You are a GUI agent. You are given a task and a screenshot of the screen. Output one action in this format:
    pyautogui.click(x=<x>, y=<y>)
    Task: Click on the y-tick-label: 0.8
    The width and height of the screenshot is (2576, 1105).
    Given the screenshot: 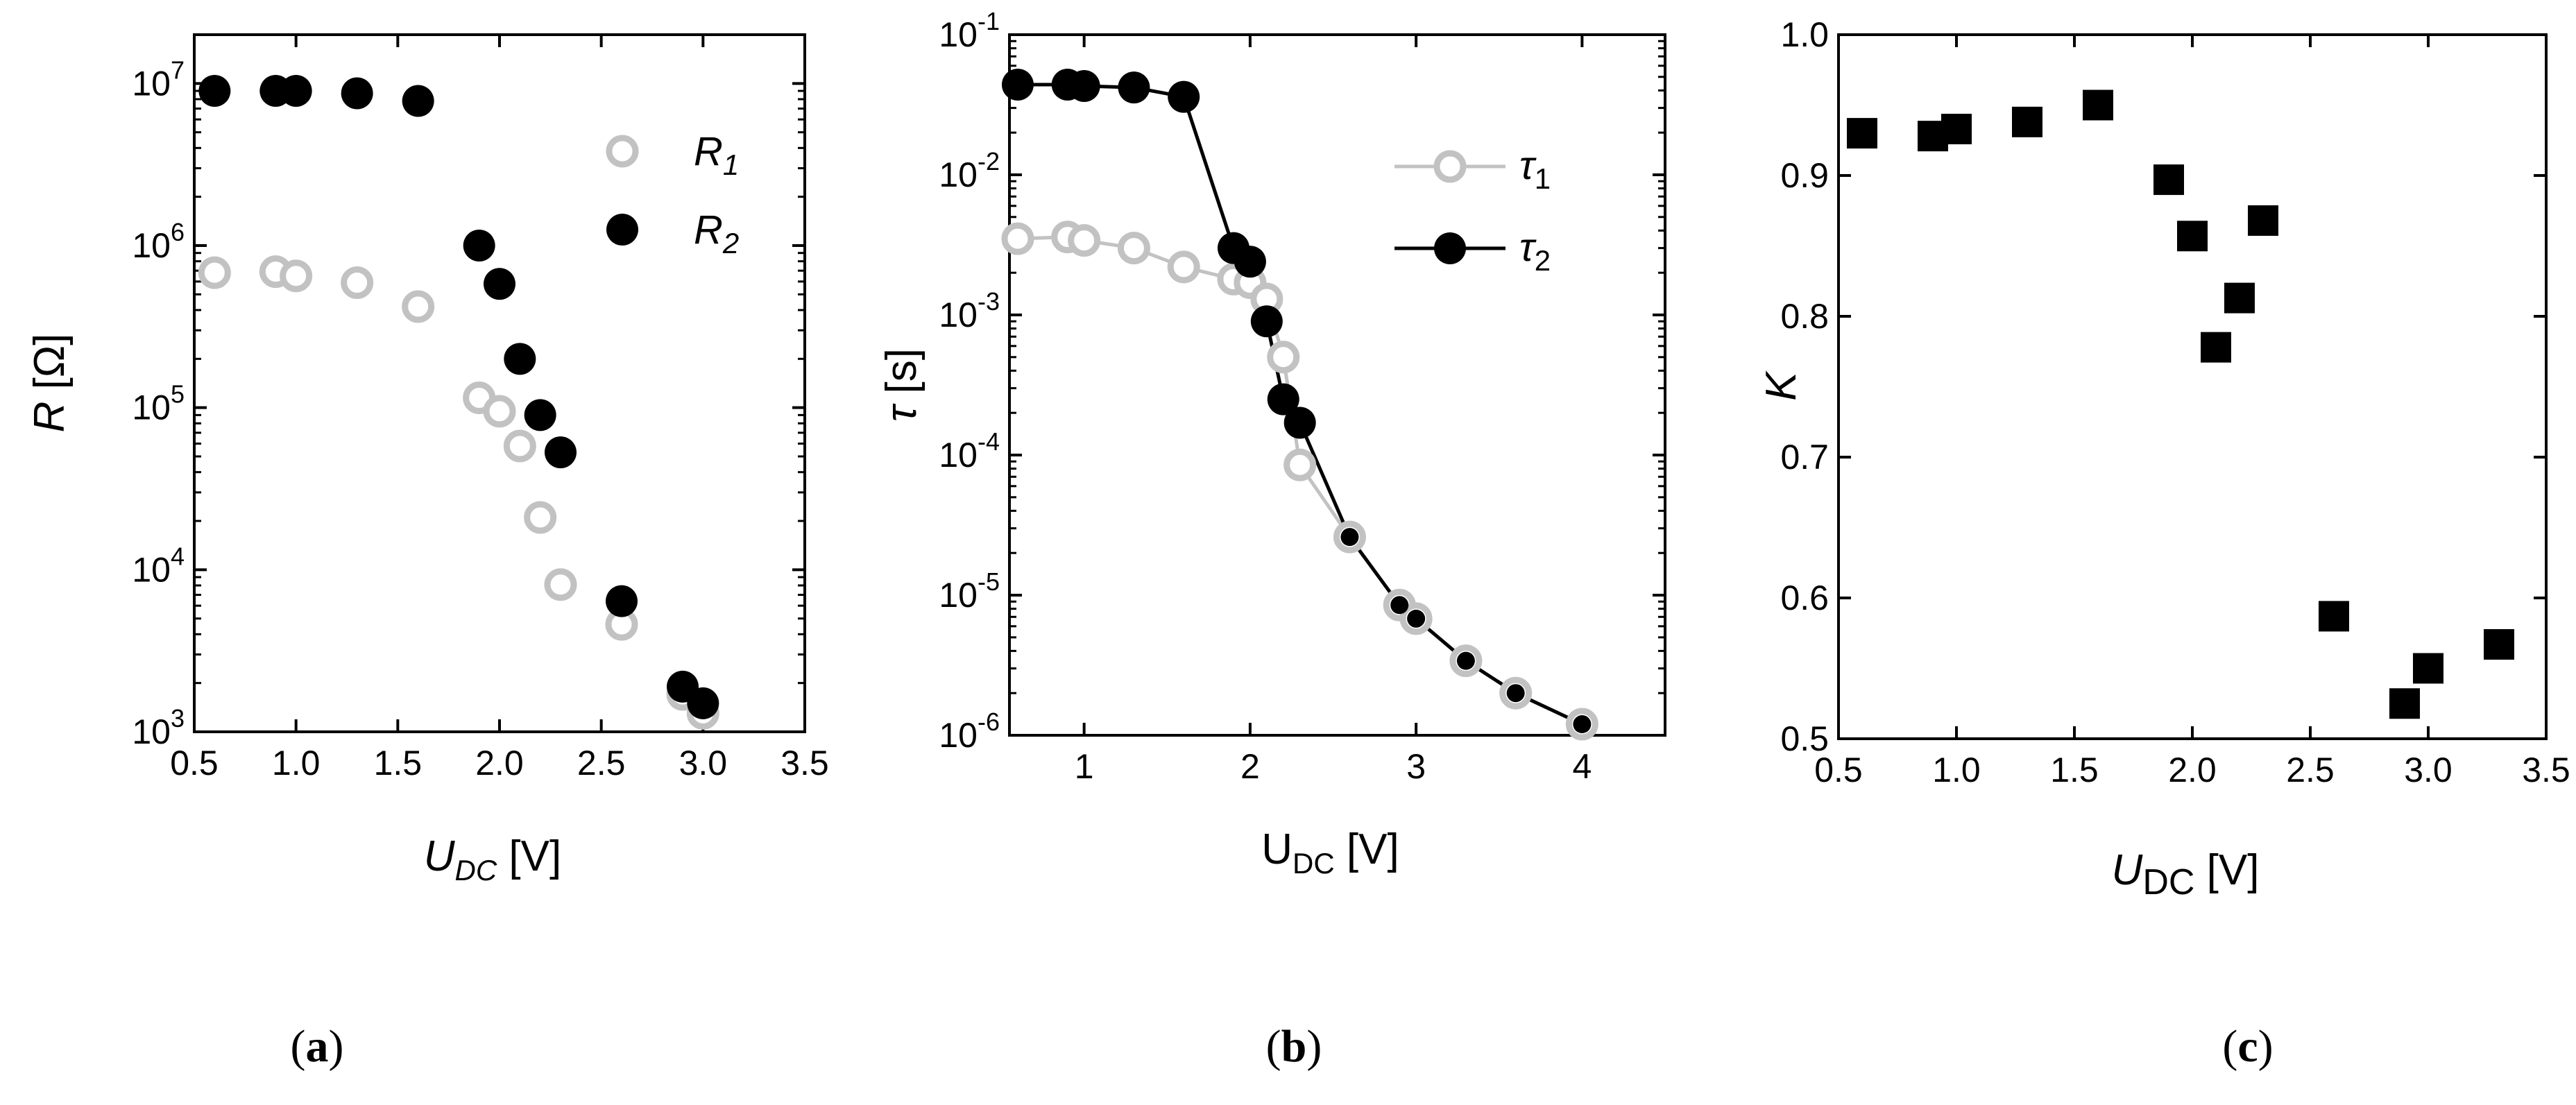 What is the action you would take?
    pyautogui.click(x=1804, y=316)
    